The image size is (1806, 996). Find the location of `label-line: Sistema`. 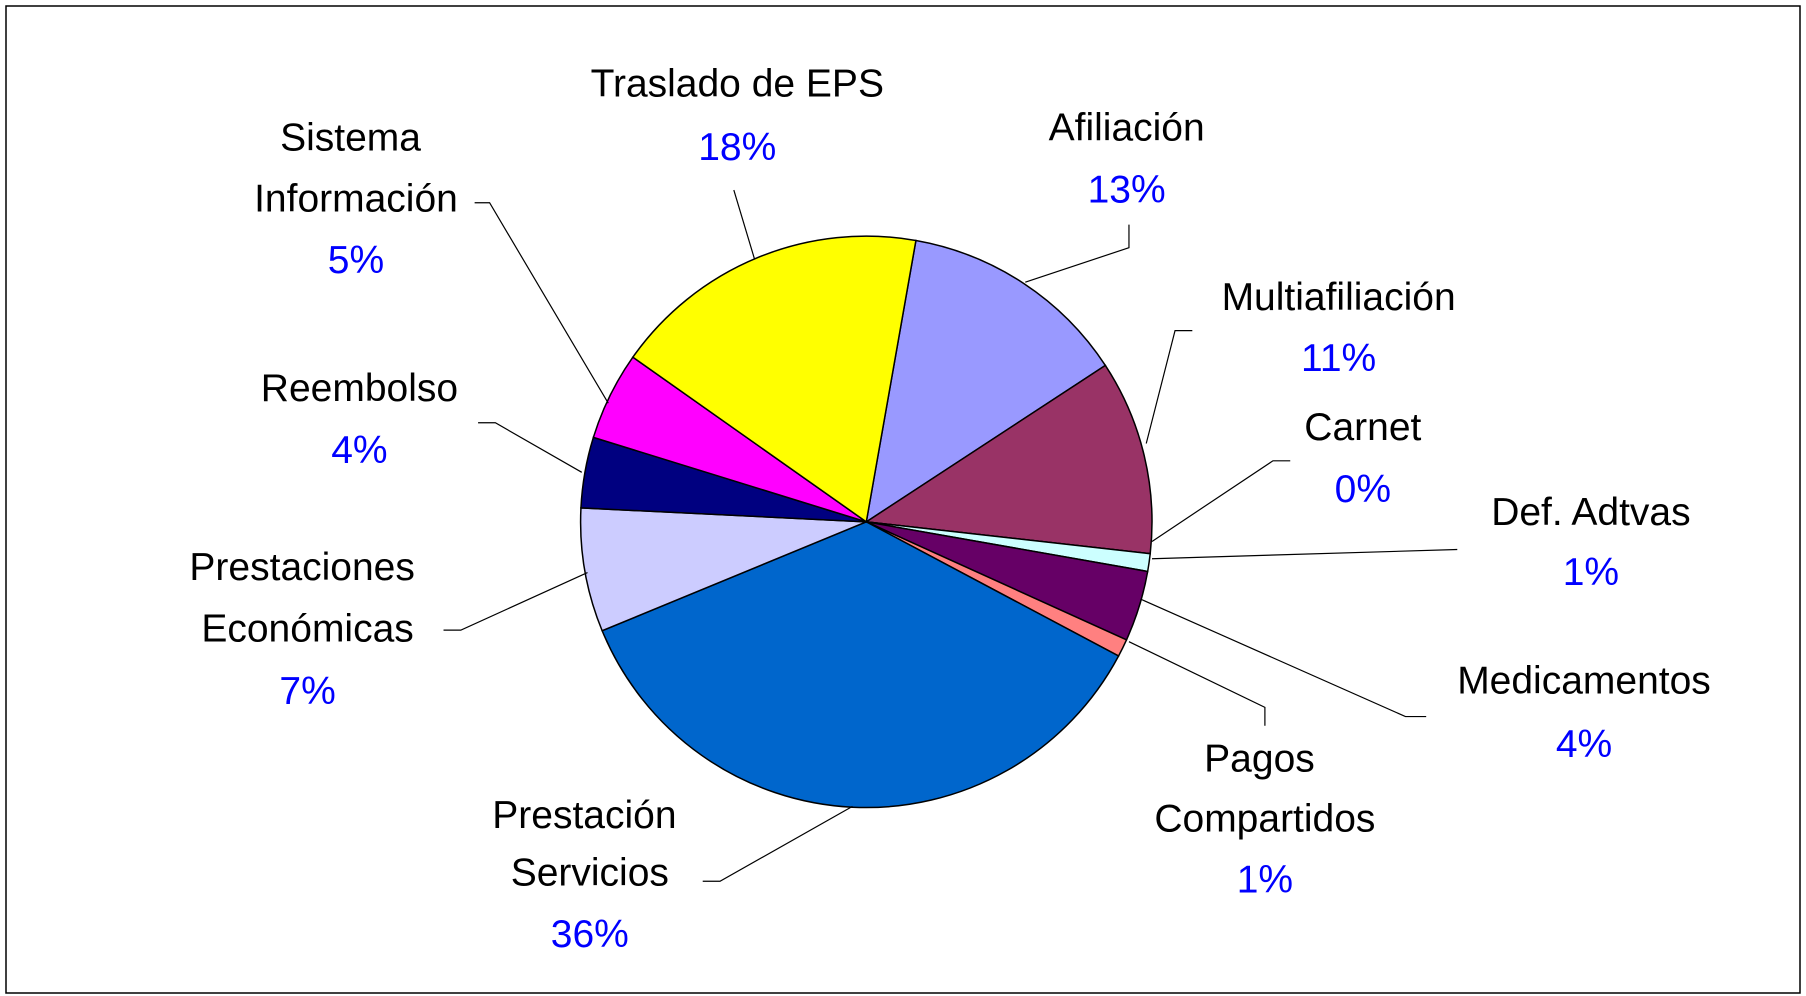

label-line: Sistema is located at coordinates (356, 138).